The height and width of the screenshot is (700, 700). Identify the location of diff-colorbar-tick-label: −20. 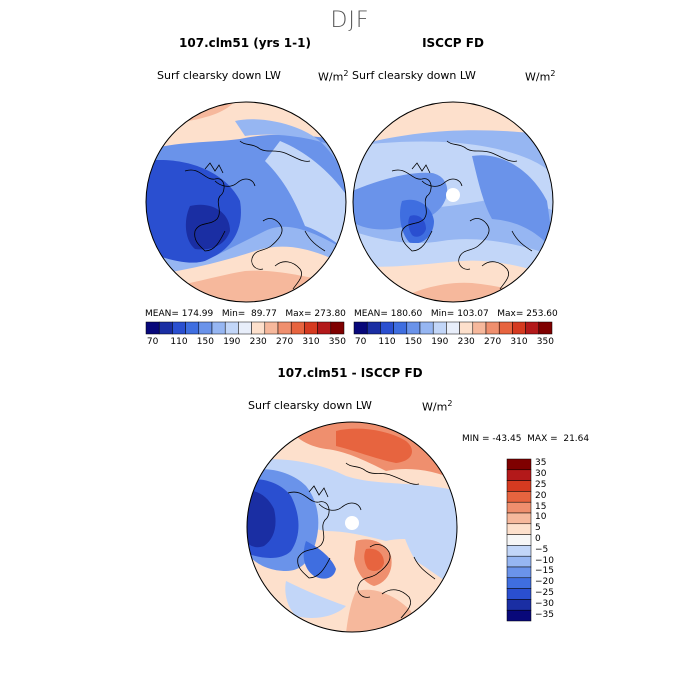
(544, 582).